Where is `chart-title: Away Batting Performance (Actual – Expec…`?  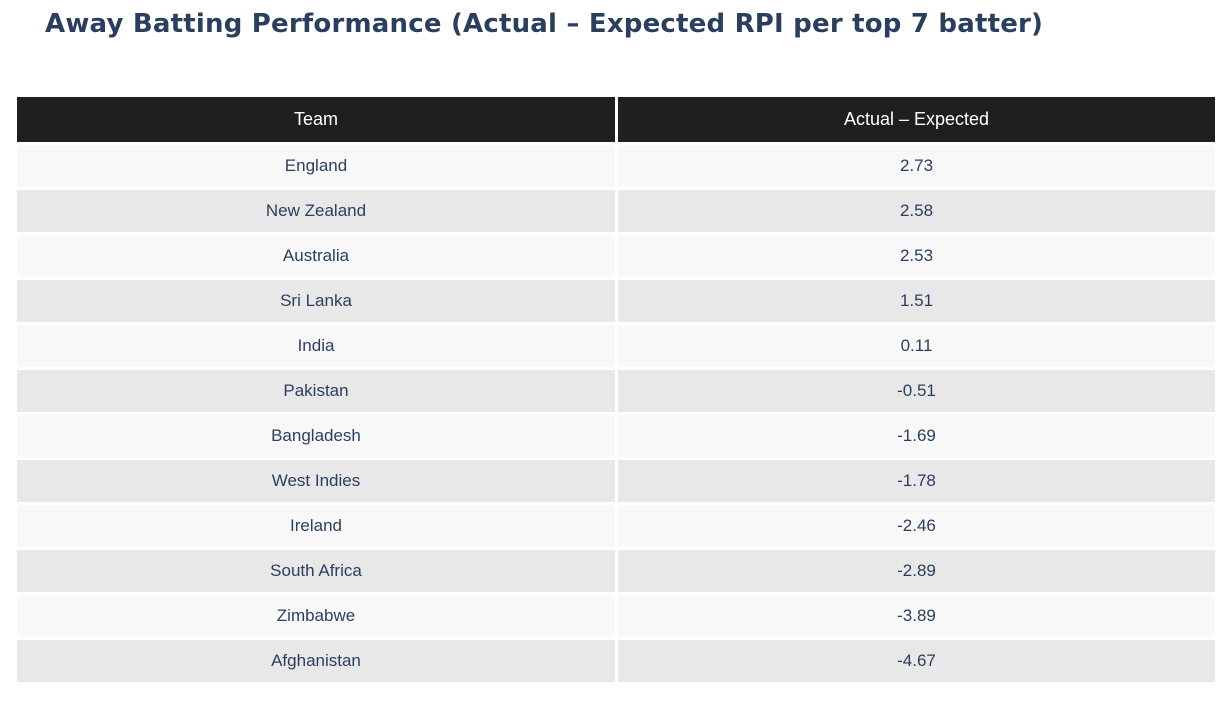 chart-title: Away Batting Performance (Actual – Expec… is located at coordinates (544, 24).